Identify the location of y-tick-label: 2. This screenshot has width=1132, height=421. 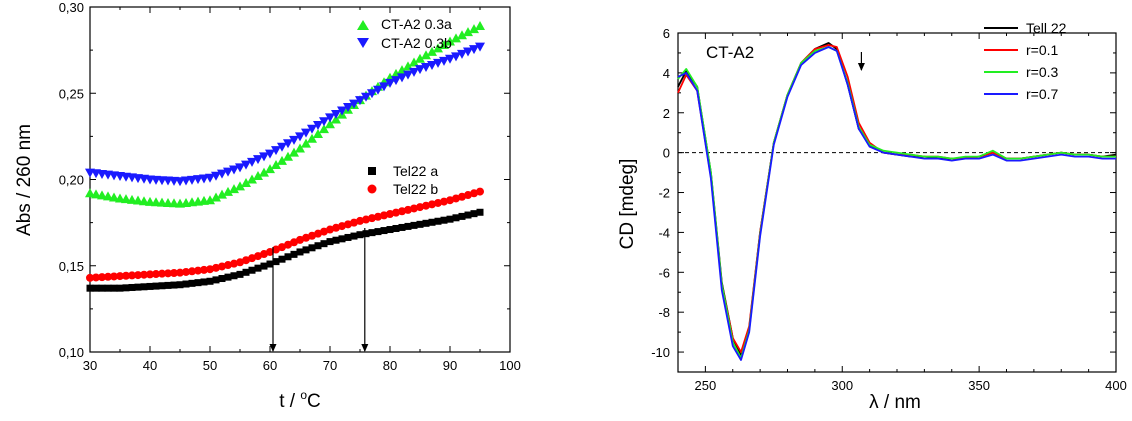
(666, 113).